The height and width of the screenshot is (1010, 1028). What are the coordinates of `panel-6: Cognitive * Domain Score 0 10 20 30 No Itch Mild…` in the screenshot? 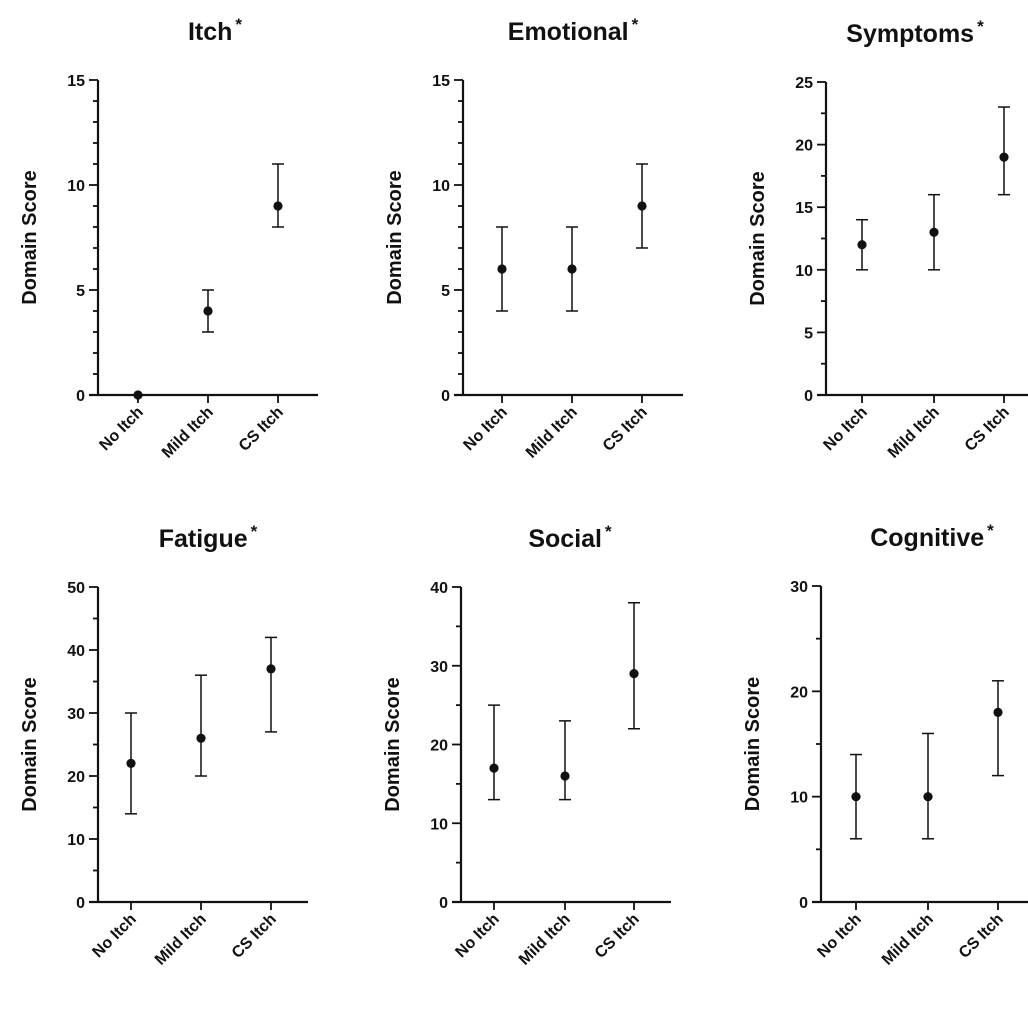 It's located at (885, 745).